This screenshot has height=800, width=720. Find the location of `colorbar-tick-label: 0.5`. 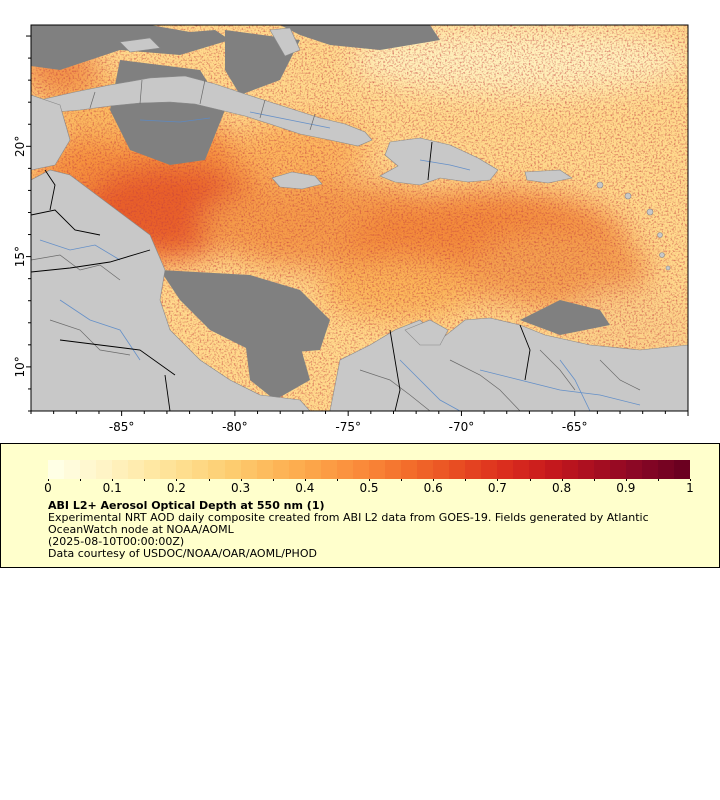

colorbar-tick-label: 0.5 is located at coordinates (369, 488).